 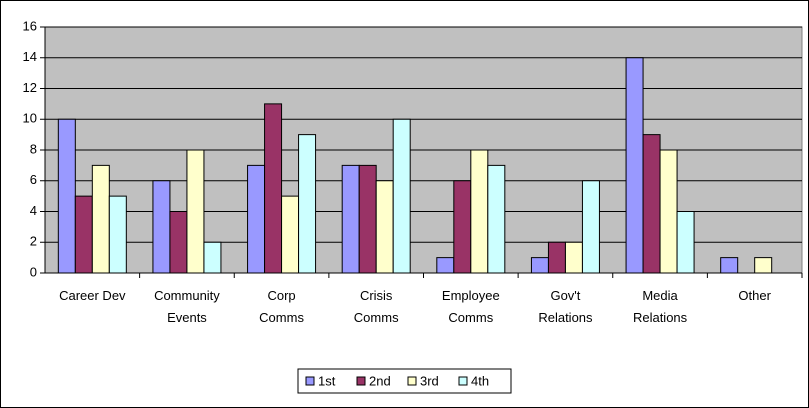 I want to click on y-tick-label: 4, so click(x=33, y=210).